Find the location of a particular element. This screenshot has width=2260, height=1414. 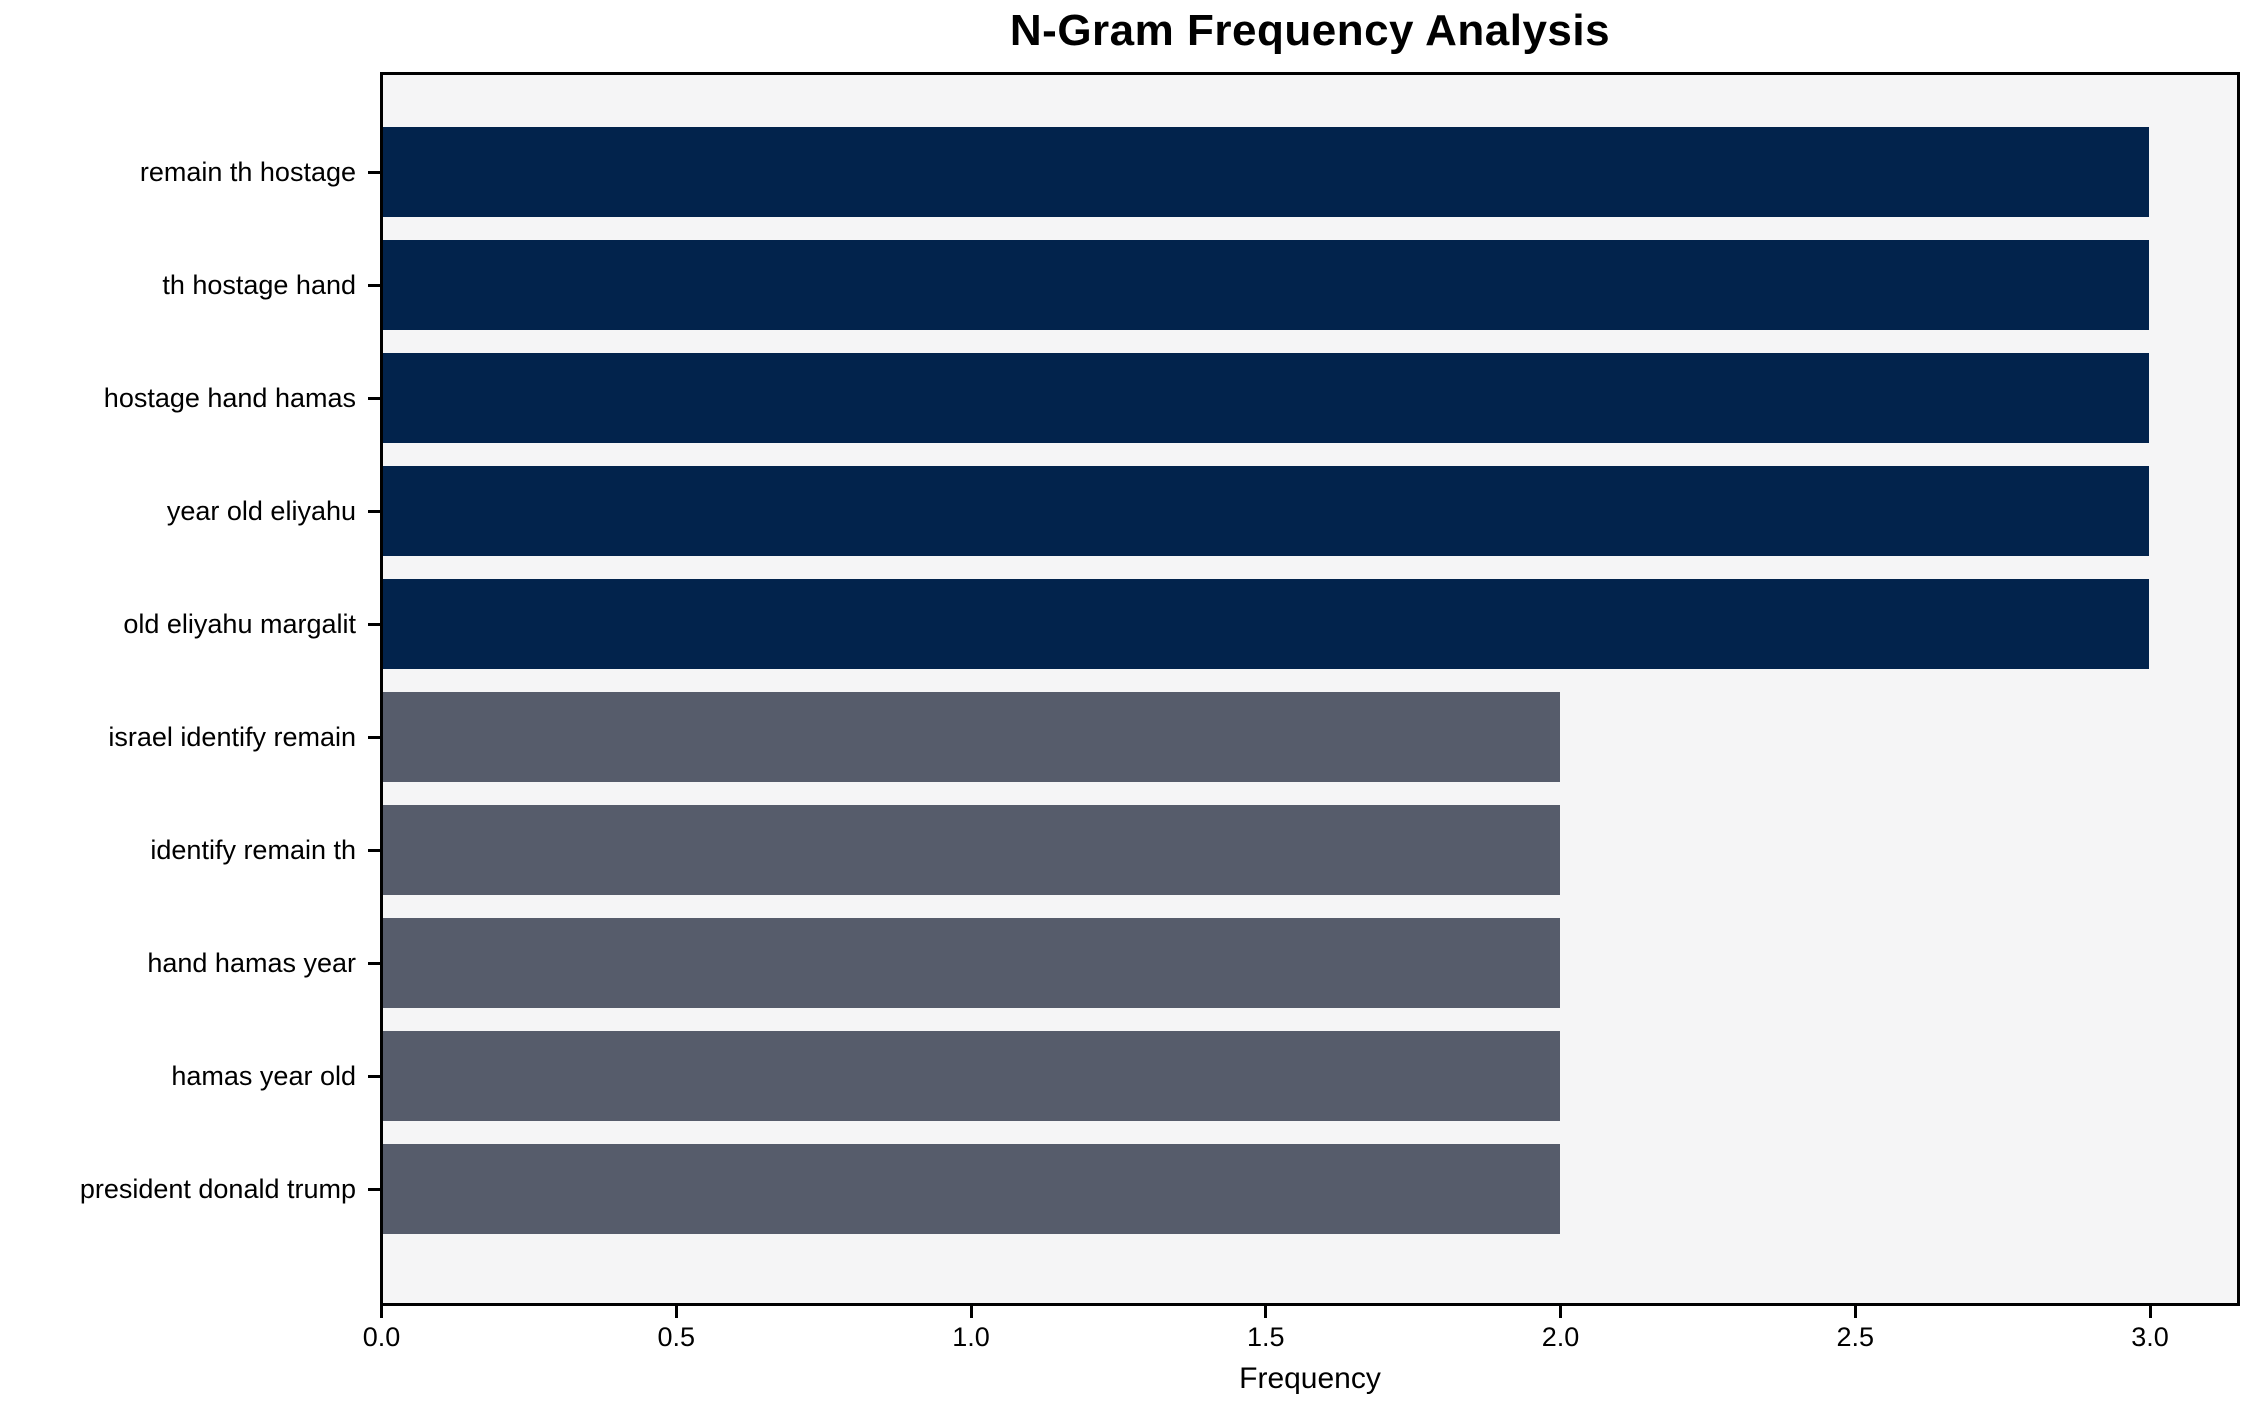

y-tick-label: israel identify remain is located at coordinates (232, 737).